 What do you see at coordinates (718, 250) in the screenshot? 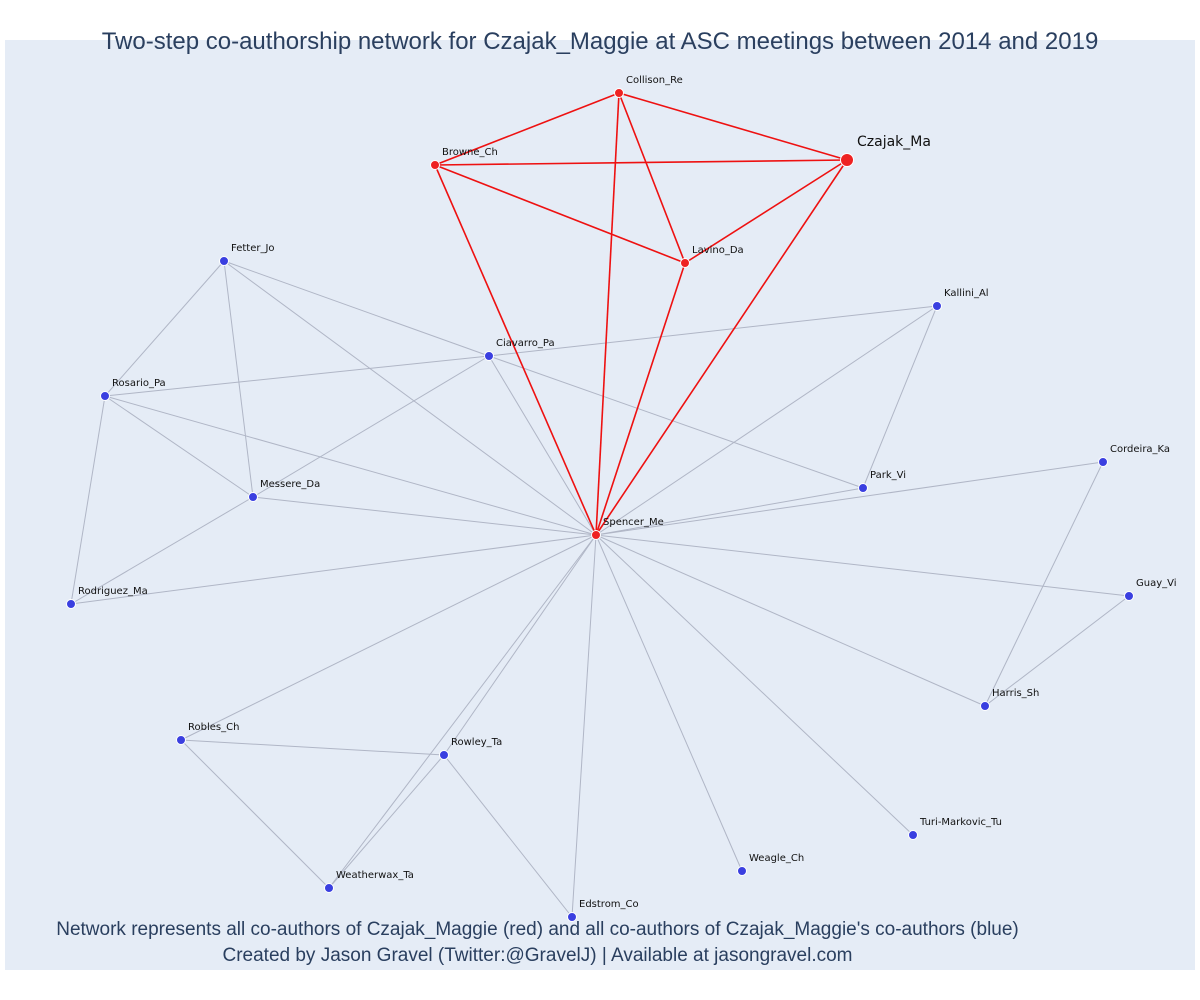
I see `node-label-Lavino_Da: Lavino_Da` at bounding box center [718, 250].